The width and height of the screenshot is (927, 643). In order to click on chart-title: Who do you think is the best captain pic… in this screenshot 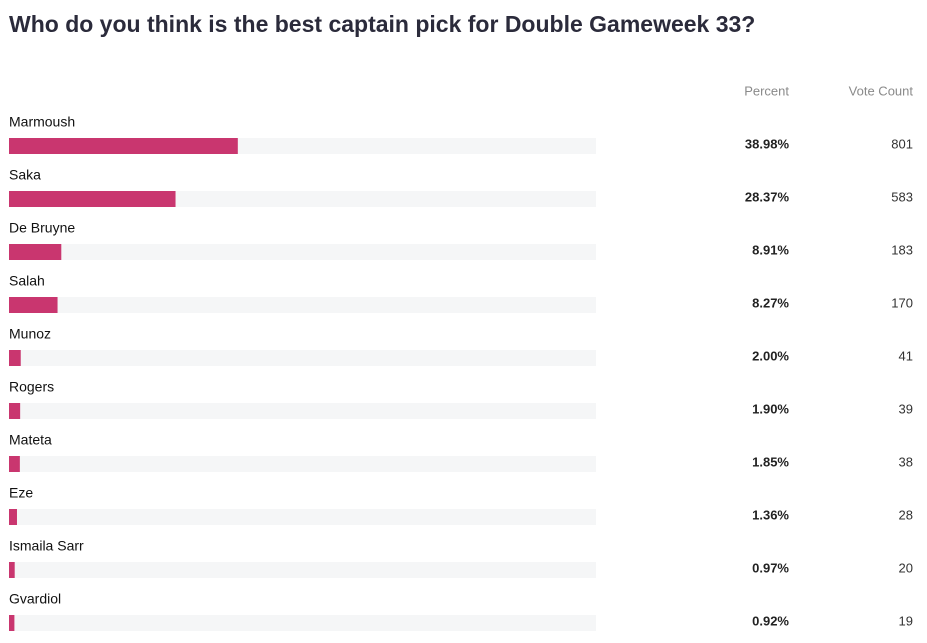, I will do `click(382, 24)`.